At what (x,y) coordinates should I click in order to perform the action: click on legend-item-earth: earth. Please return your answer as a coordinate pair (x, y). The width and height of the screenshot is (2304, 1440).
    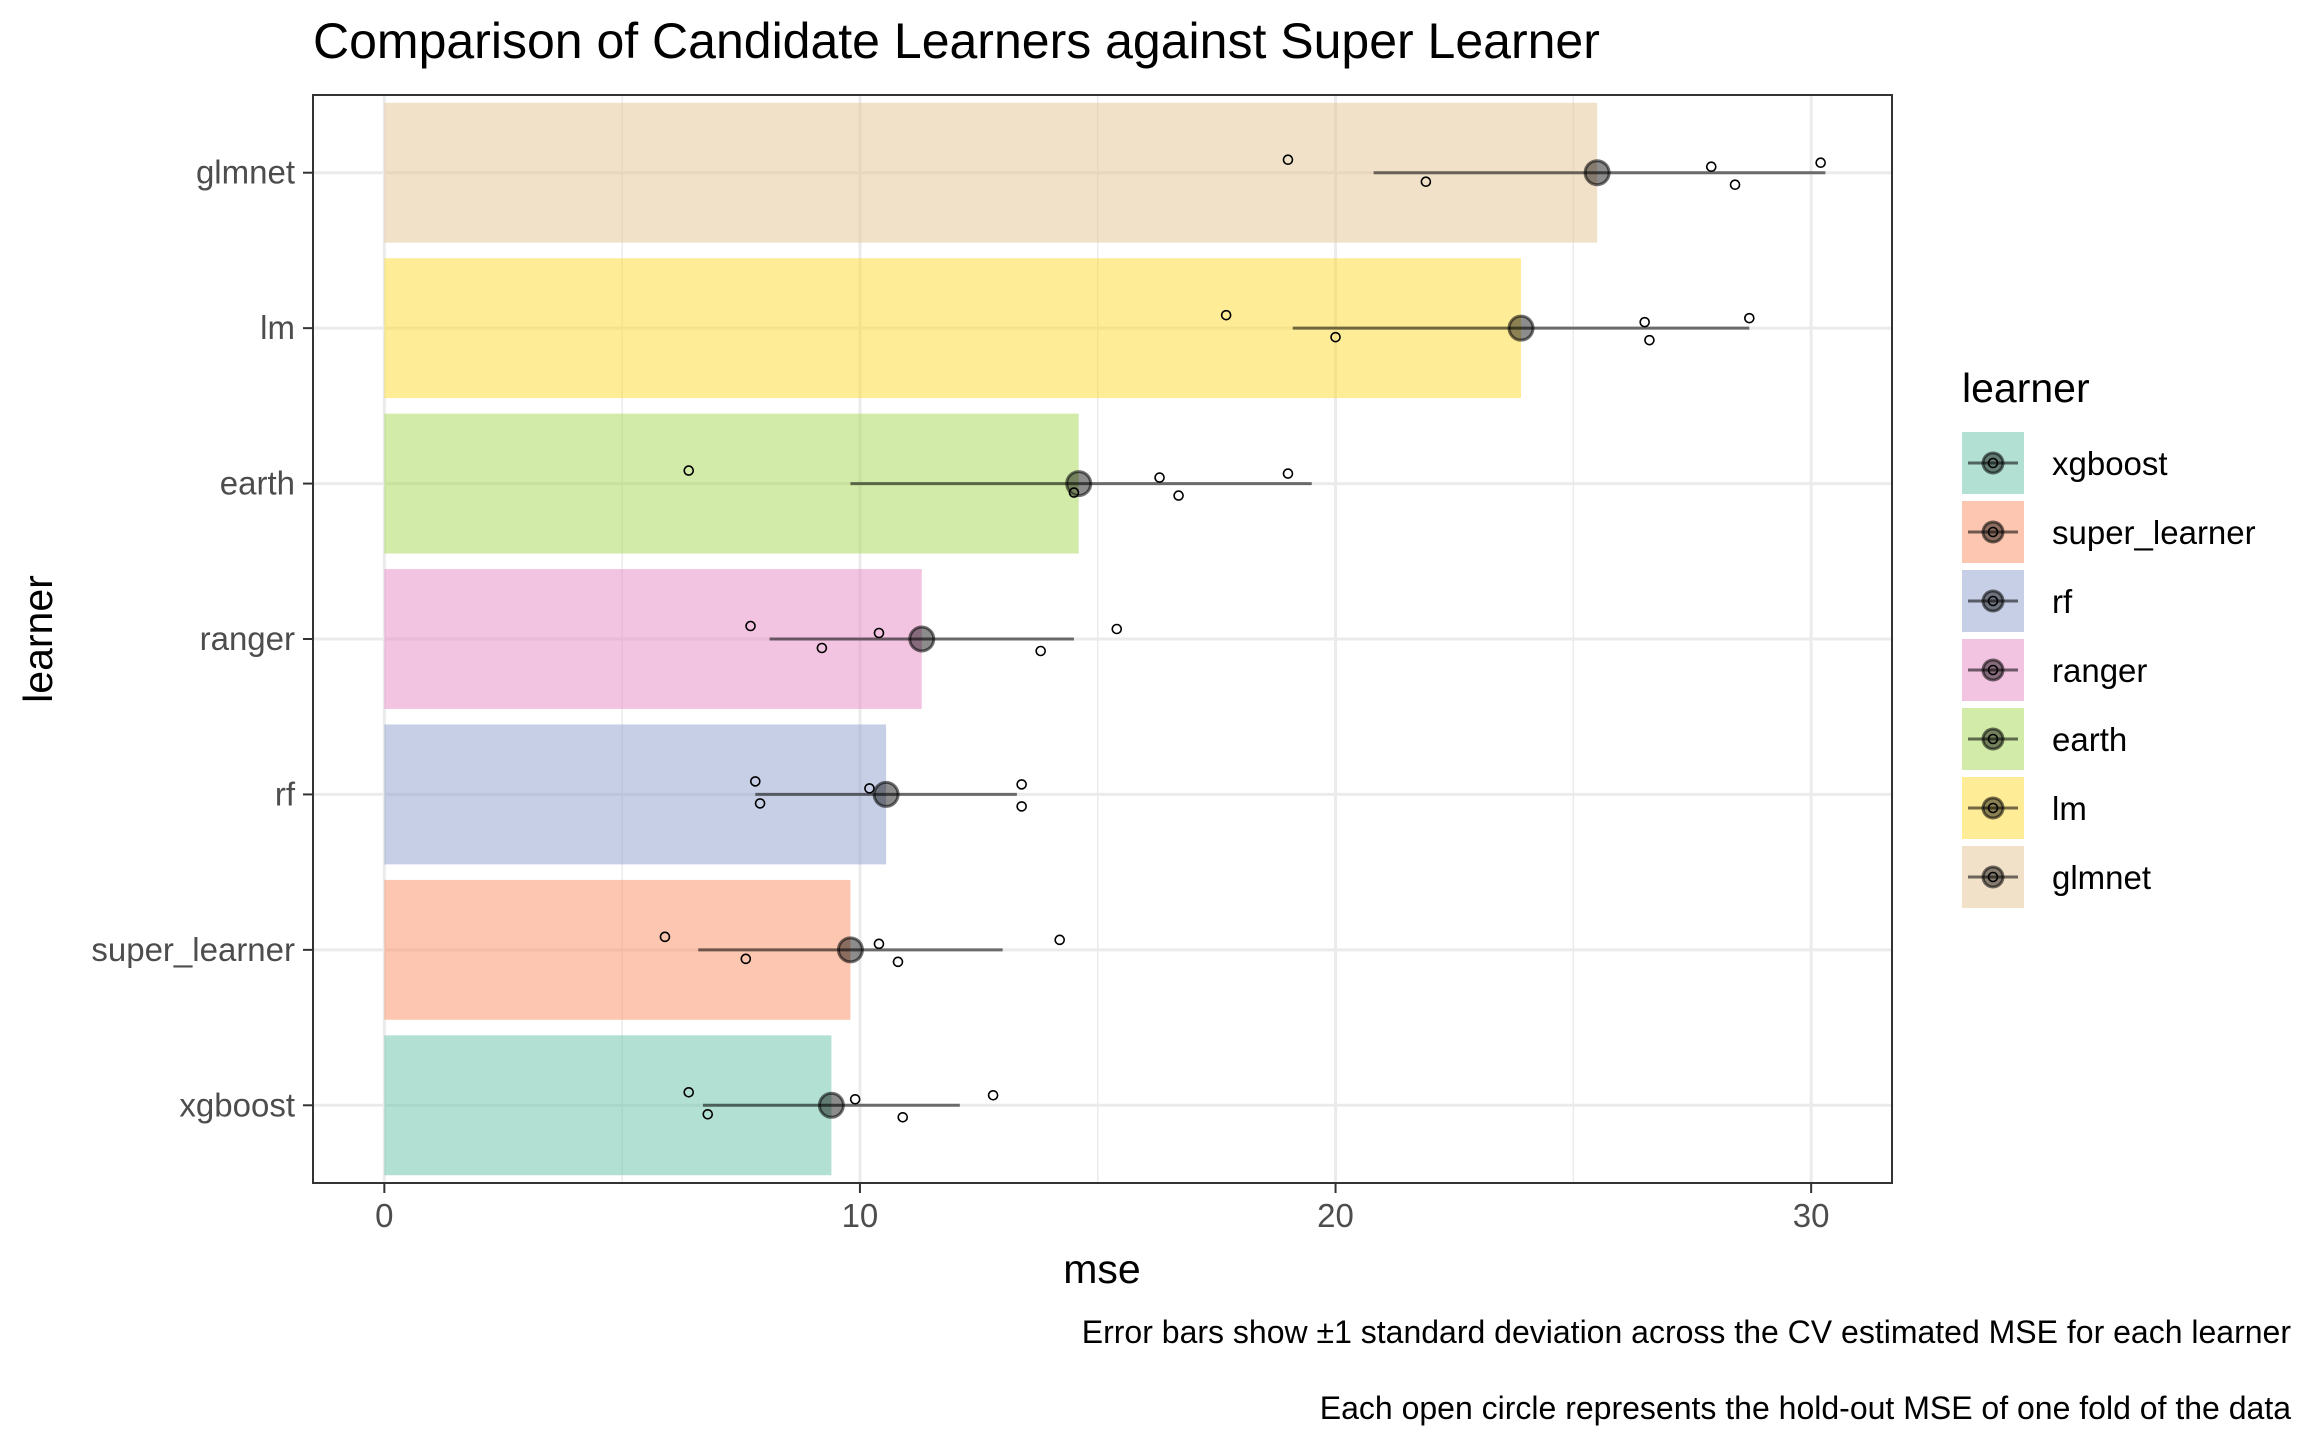
    Looking at the image, I should click on (2044, 739).